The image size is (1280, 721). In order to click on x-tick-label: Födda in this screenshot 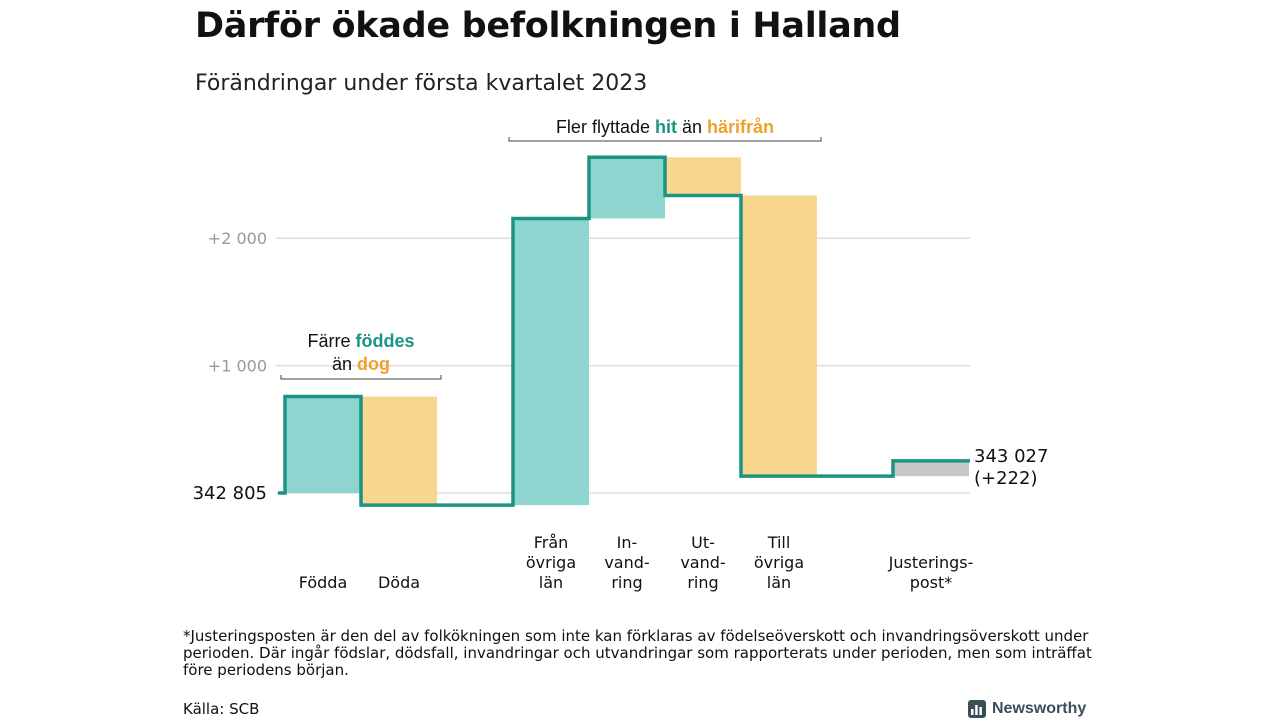, I will do `click(323, 582)`.